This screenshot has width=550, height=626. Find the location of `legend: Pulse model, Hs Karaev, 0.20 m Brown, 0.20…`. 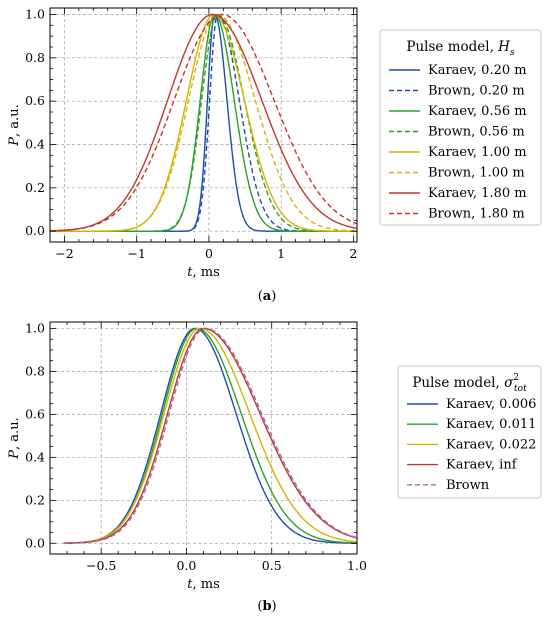

legend: Pulse model, Hs Karaev, 0.20 m Brown, 0.20… is located at coordinates (460, 127).